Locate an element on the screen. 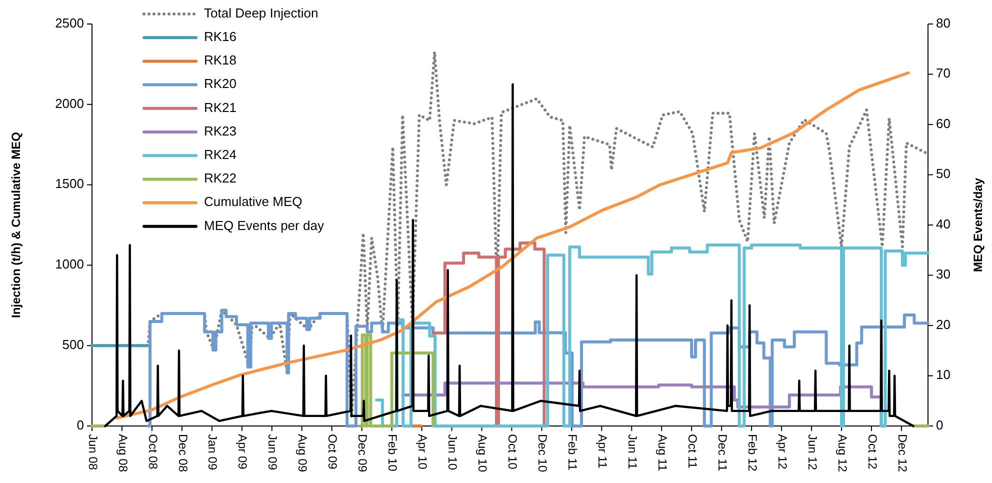 Image resolution: width=992 pixels, height=483 pixels. x-tick-label: Apr 11 is located at coordinates (602, 451).